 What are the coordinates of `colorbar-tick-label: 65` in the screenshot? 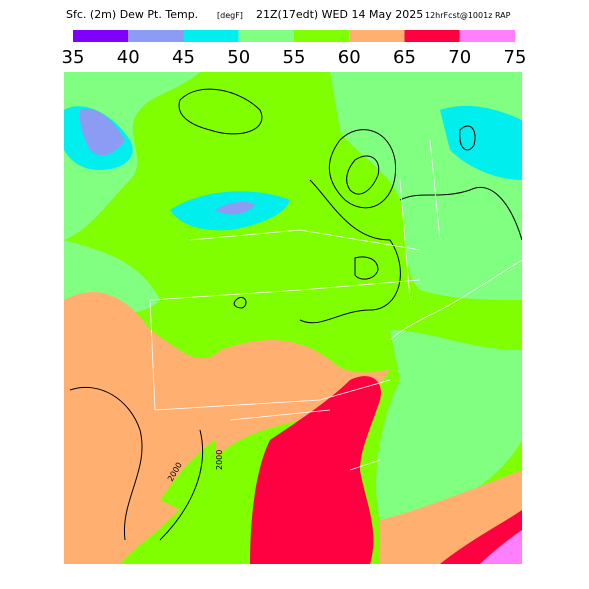 It's located at (404, 57).